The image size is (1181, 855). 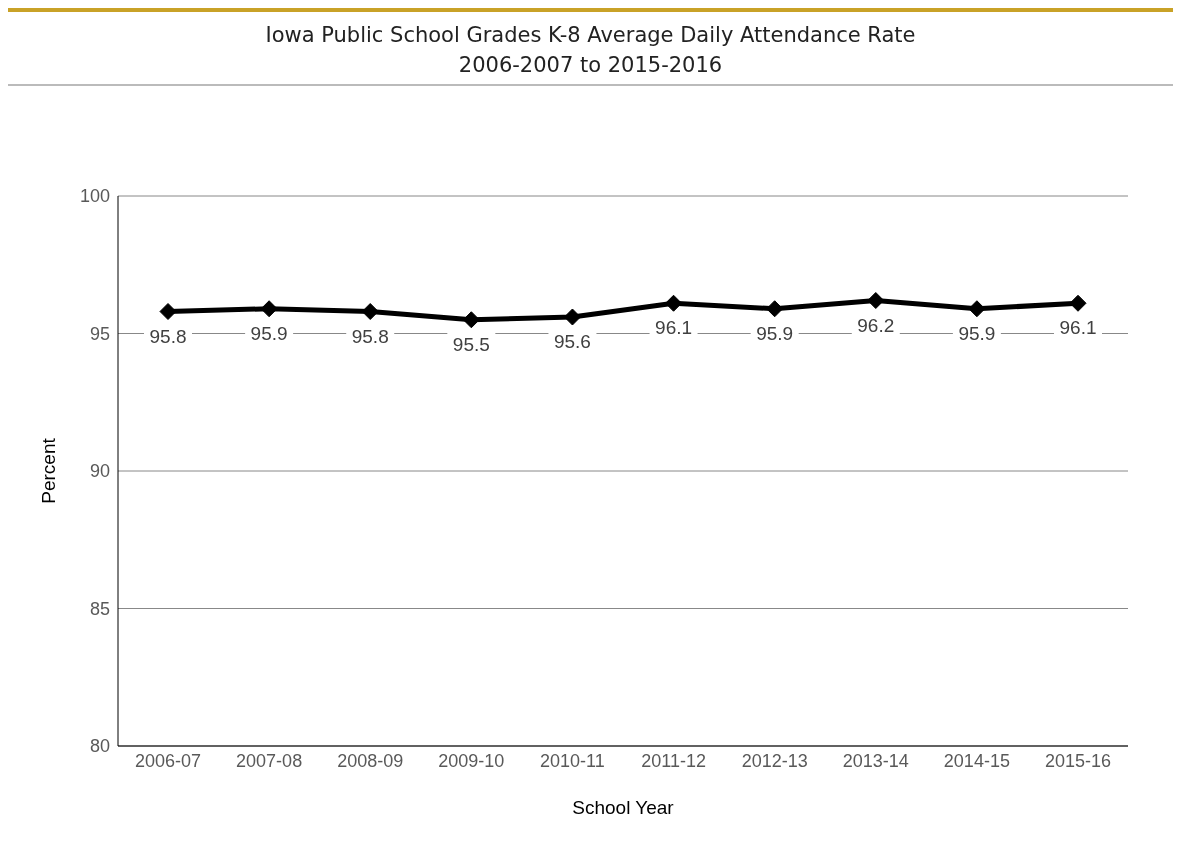 I want to click on chart-title: Iowa Public School Grades K-8 Average Daily Attendance Rate 2006-2007 to 2015-2016, so click(x=590, y=50).